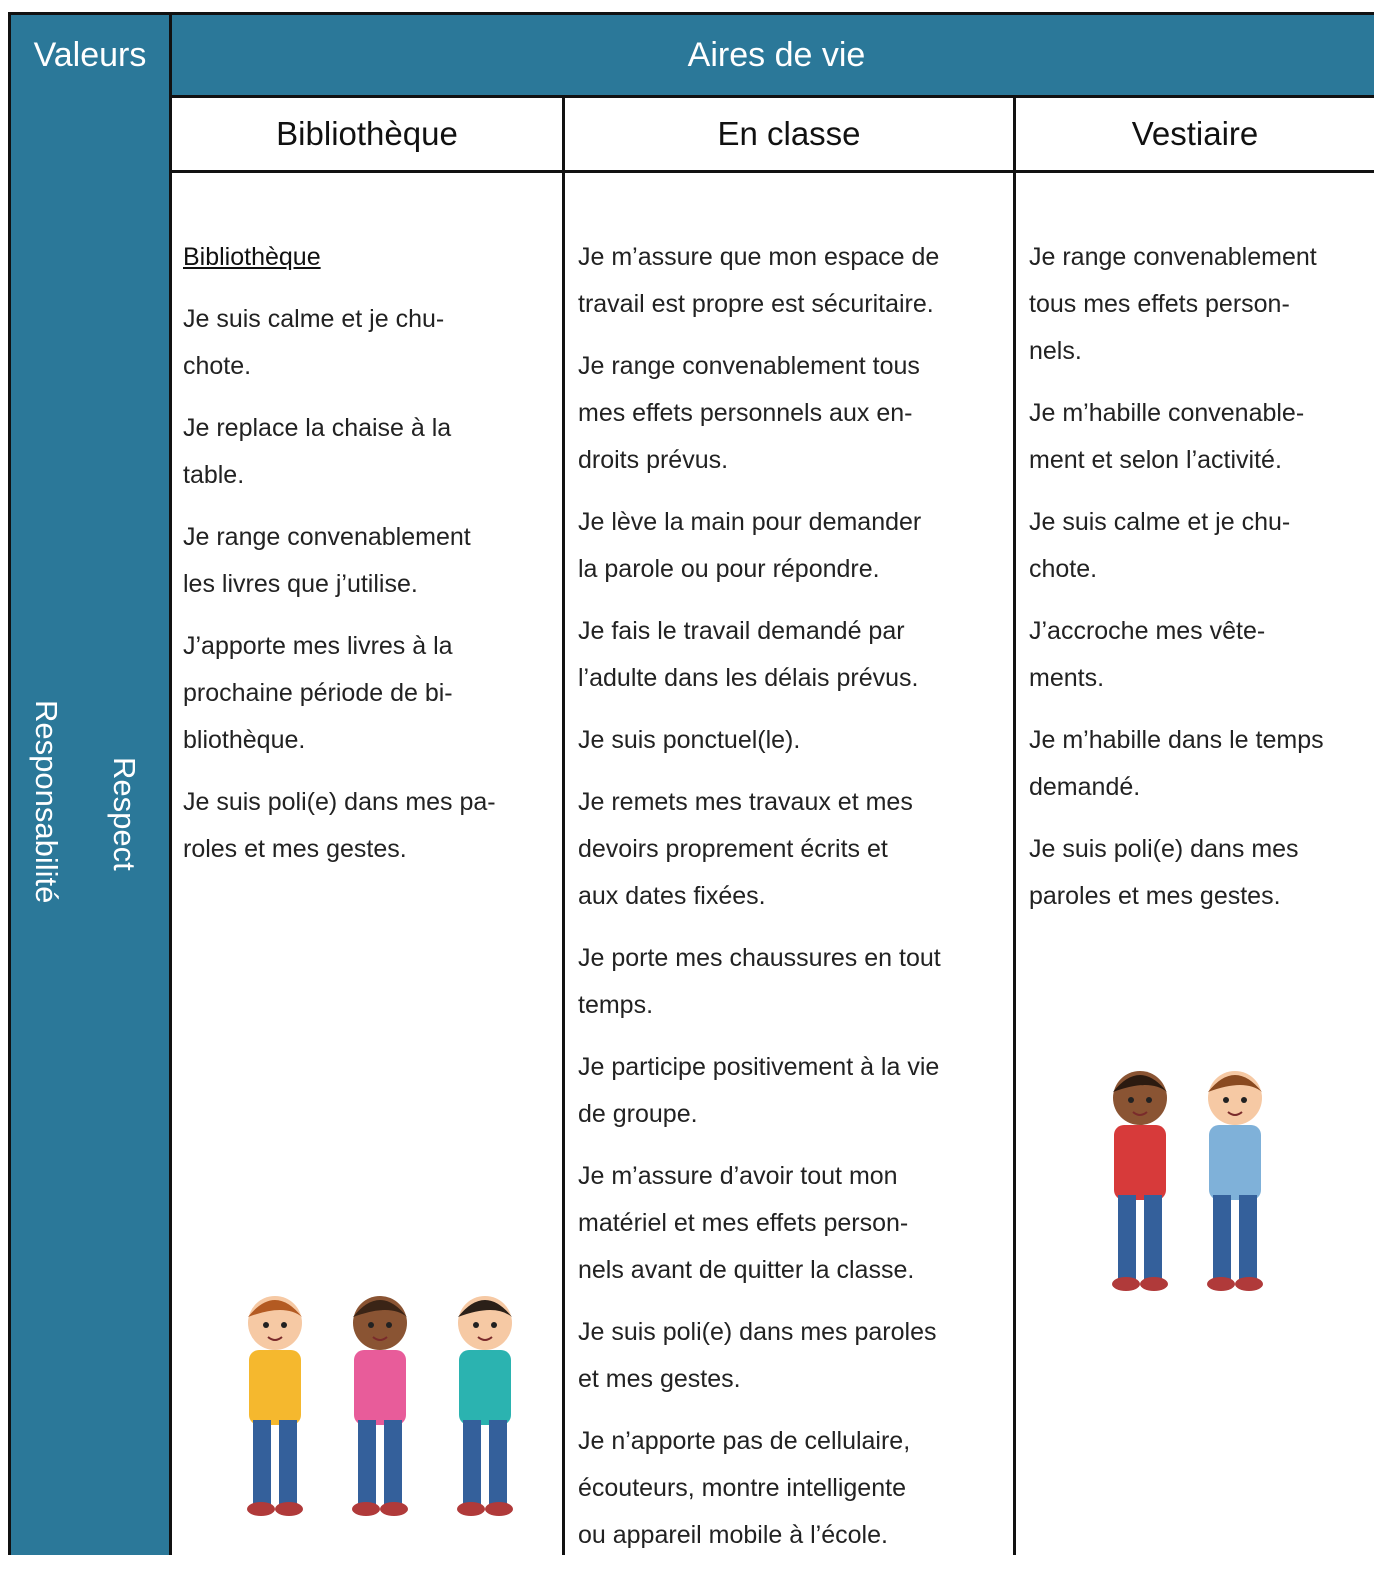 The height and width of the screenshot is (1574, 1374). What do you see at coordinates (1195, 133) in the screenshot?
I see `column-title: Vestiaire` at bounding box center [1195, 133].